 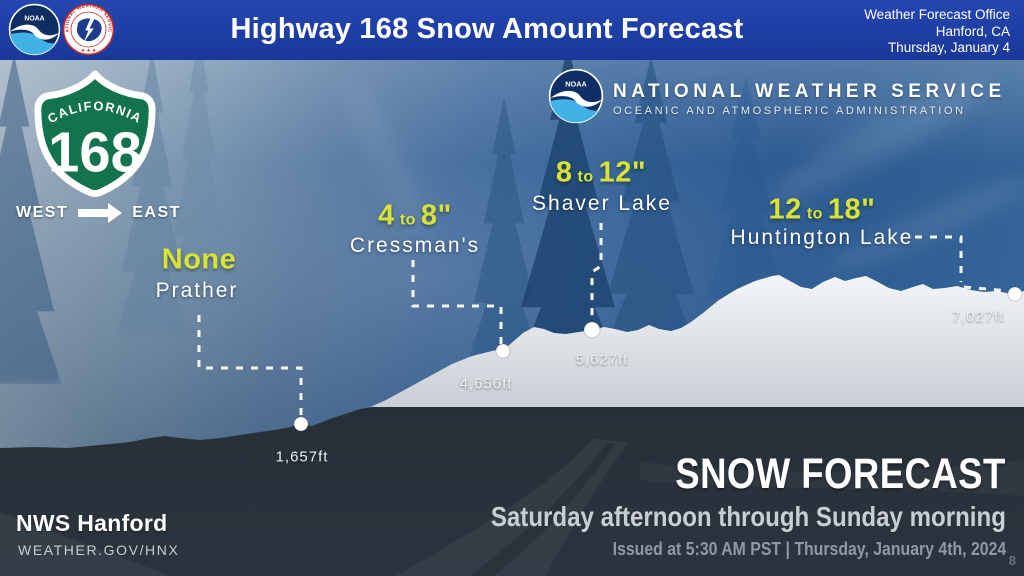 I want to click on elevation-dot-cressmans, so click(x=503, y=351).